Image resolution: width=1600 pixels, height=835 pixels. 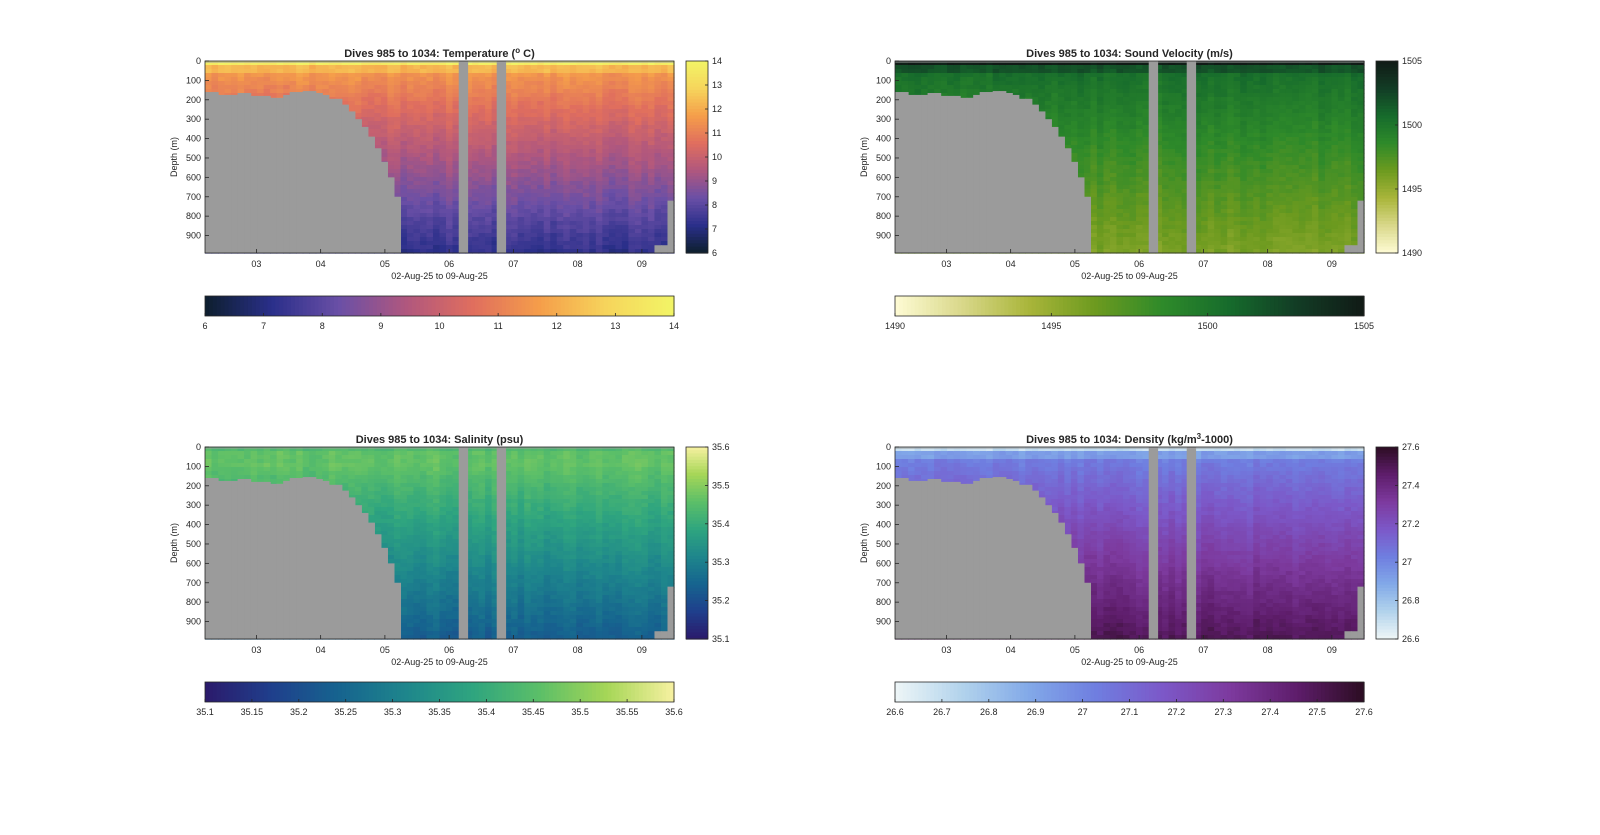 I want to click on colorbar-tick-label: 6, so click(x=714, y=253).